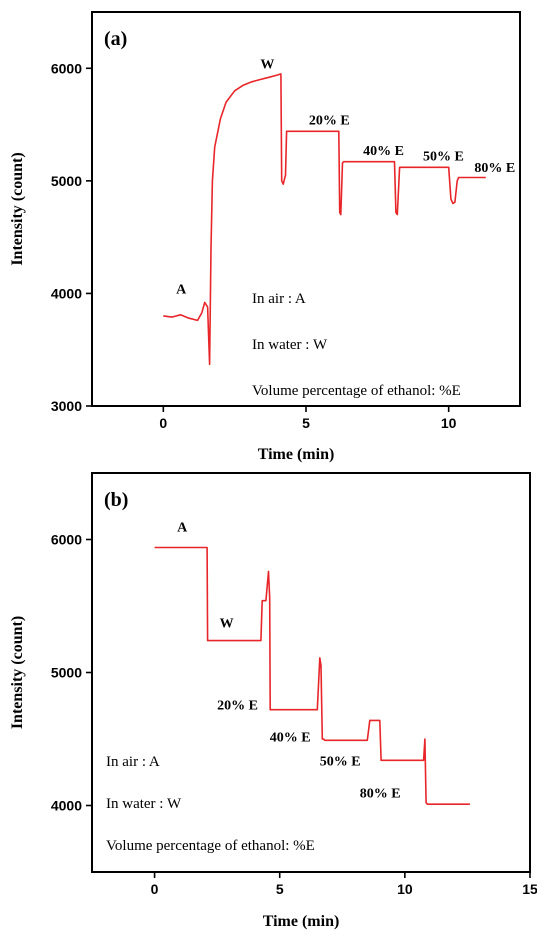  What do you see at coordinates (529, 889) in the screenshot?
I see `x-tick-label: 15` at bounding box center [529, 889].